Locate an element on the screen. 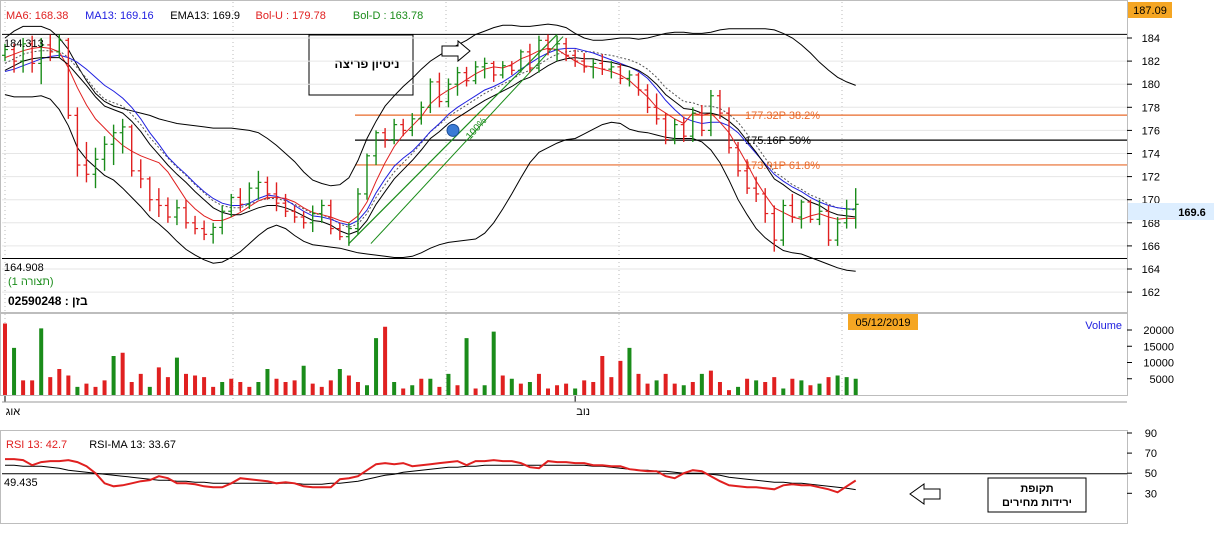 The height and width of the screenshot is (533, 1214). rsi-legend-item: RSI 13: 42.7 is located at coordinates (36, 445).